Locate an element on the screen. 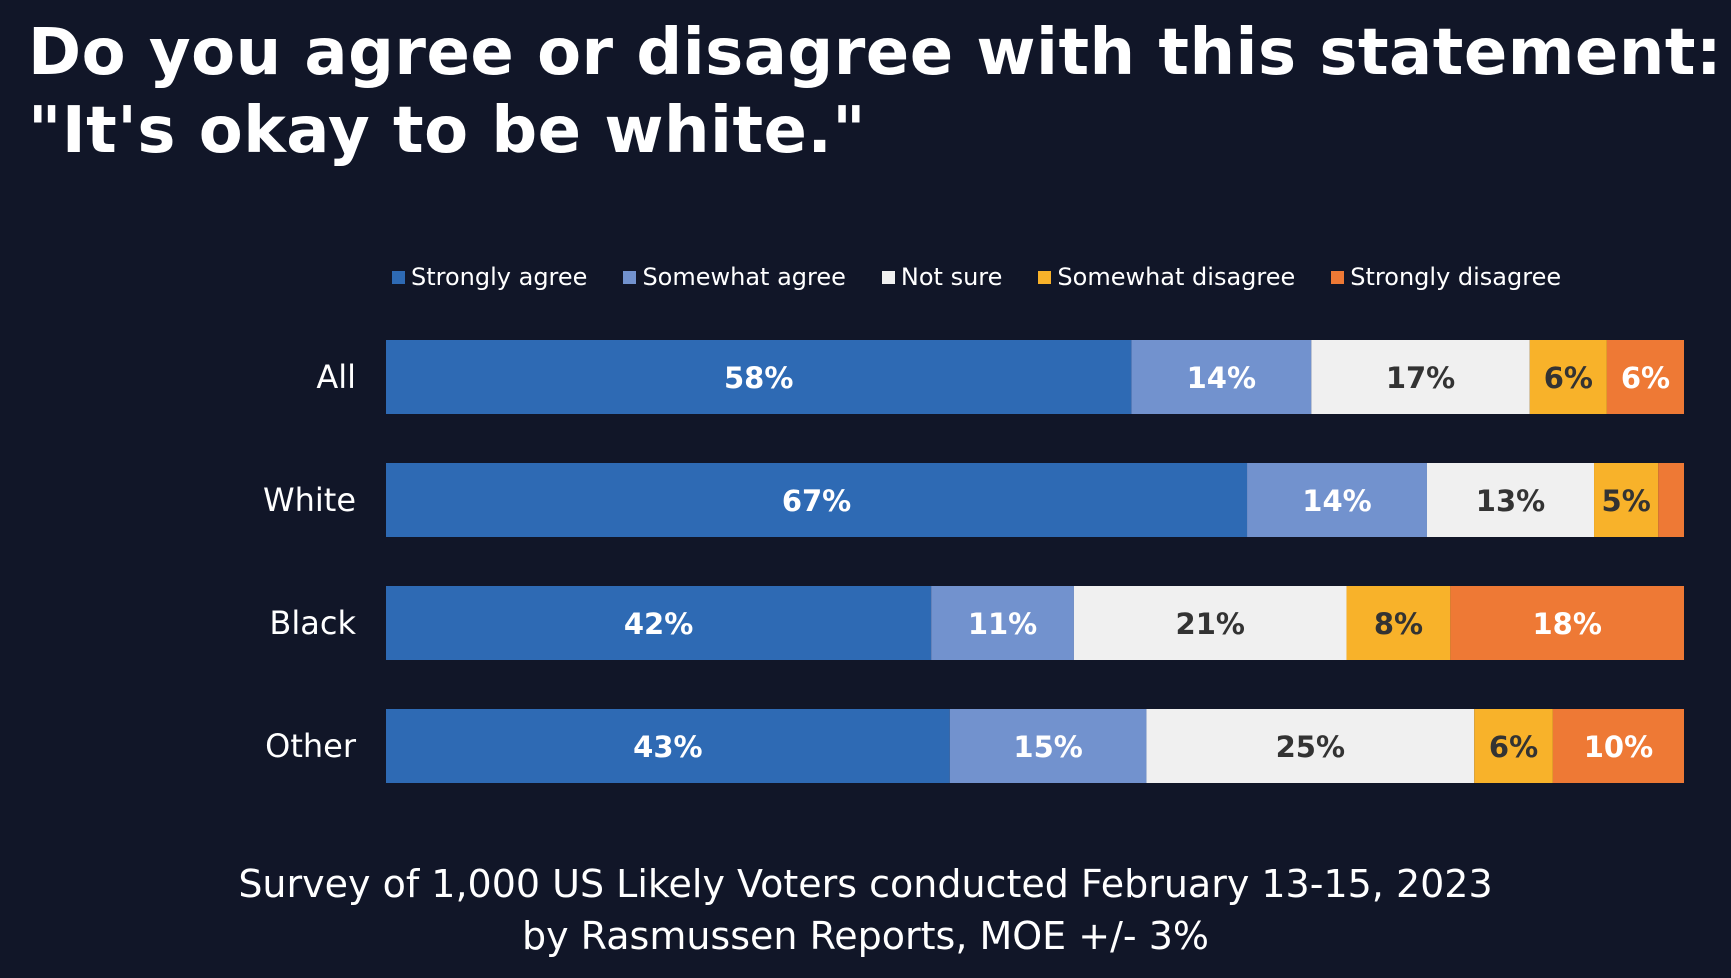 This screenshot has width=1731, height=978. bar-other-strongly-agree is located at coordinates (668, 746).